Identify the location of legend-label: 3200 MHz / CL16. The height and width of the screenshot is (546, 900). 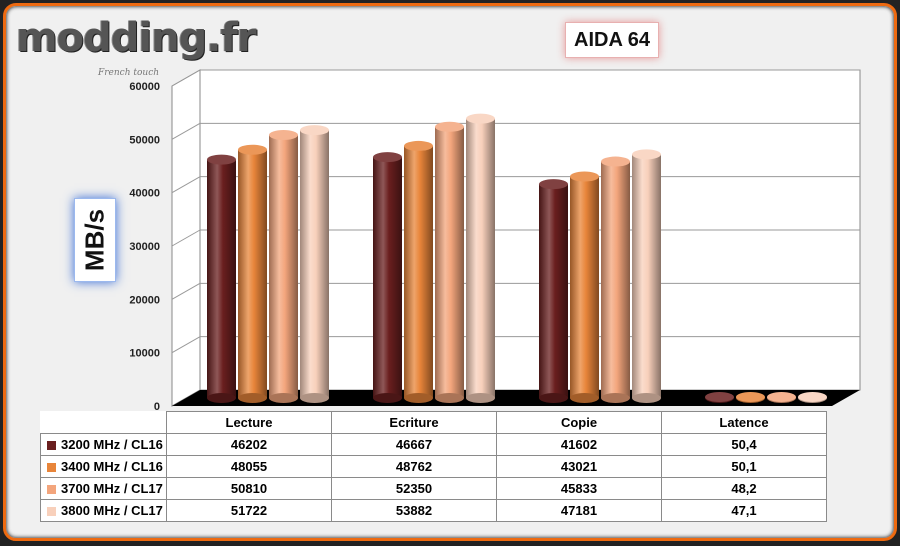
(112, 444).